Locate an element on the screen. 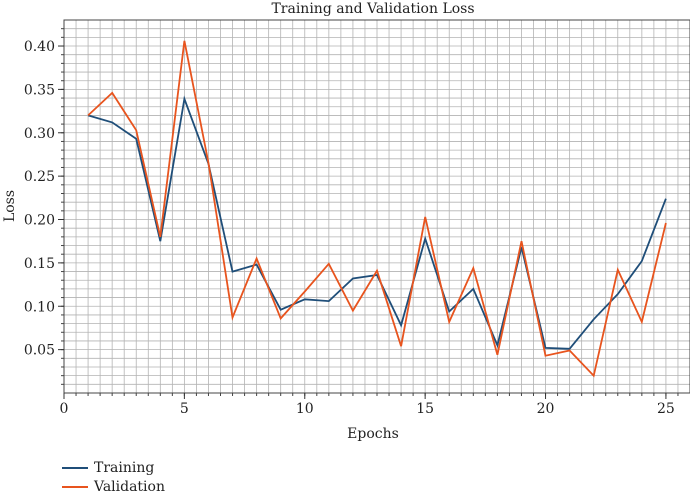 The height and width of the screenshot is (496, 690). x-tick-label: 10 is located at coordinates (305, 409).